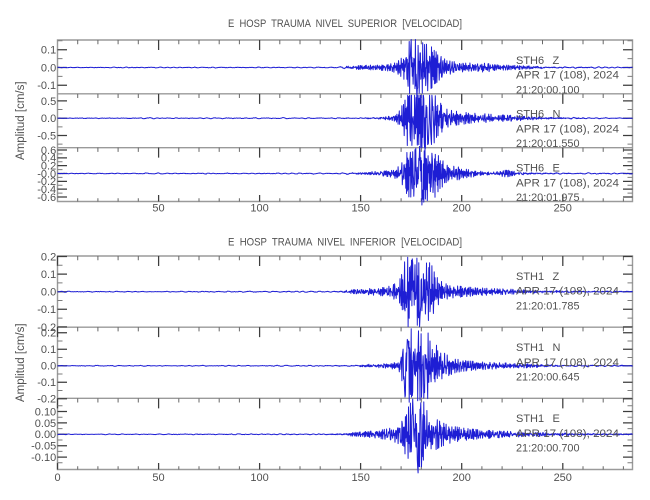 The height and width of the screenshot is (500, 650). Describe the element at coordinates (548, 377) in the screenshot. I see `svg-text: 21:20:00.645` at that location.